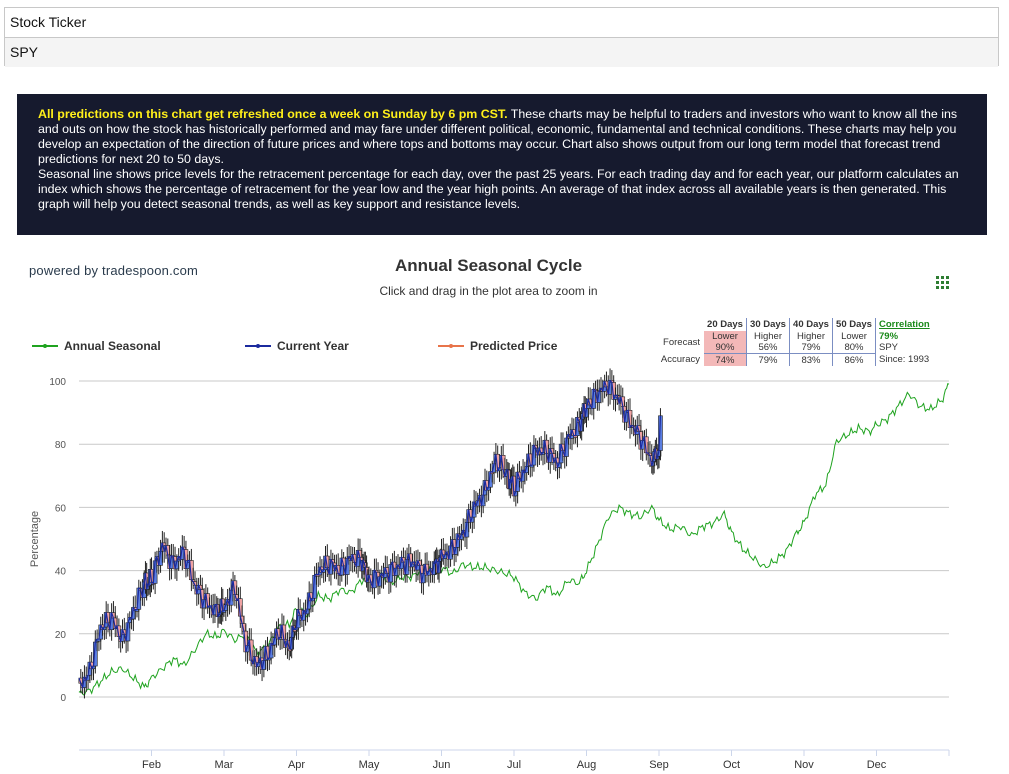  What do you see at coordinates (804, 765) in the screenshot?
I see `x-tick-label: Nov` at bounding box center [804, 765].